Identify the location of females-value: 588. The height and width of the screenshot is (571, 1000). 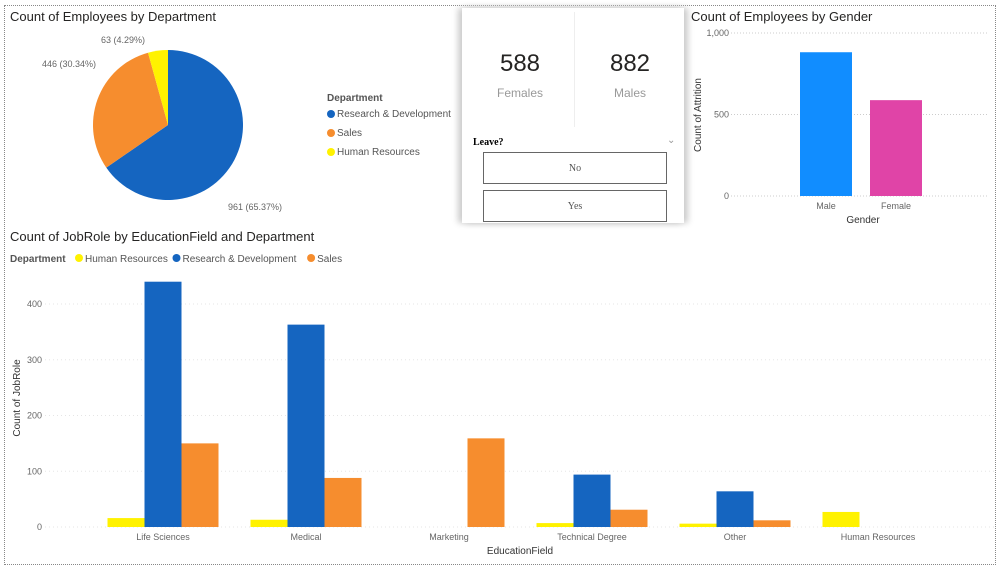
(520, 63).